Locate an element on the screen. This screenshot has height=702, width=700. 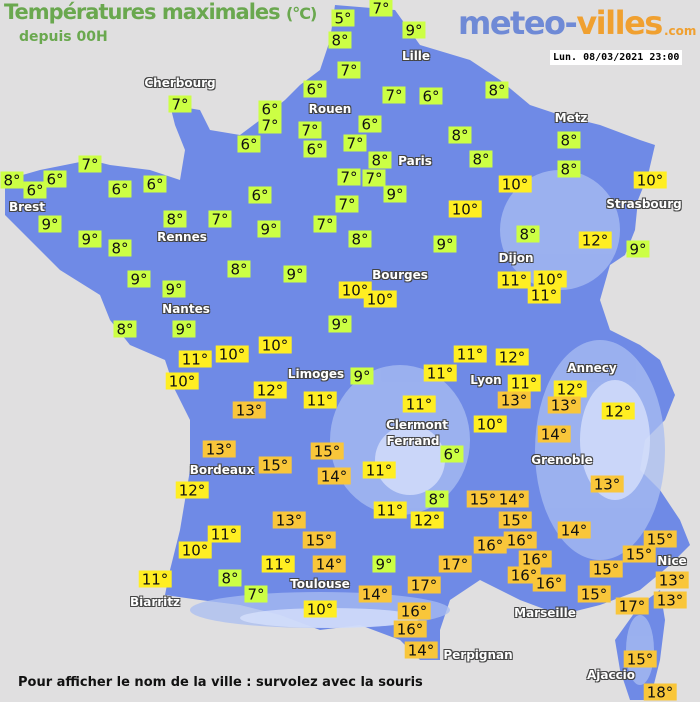
temperature-badge: 18° is located at coordinates (660, 692).